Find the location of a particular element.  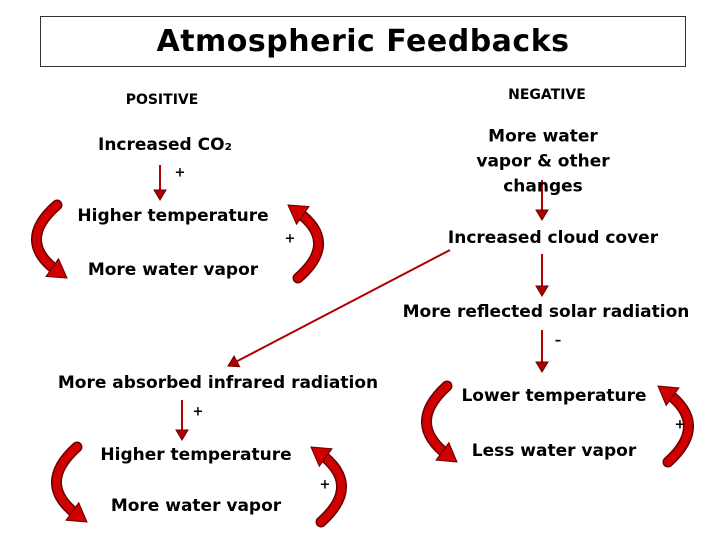

label: Increased cloud cover is located at coordinates (553, 238).